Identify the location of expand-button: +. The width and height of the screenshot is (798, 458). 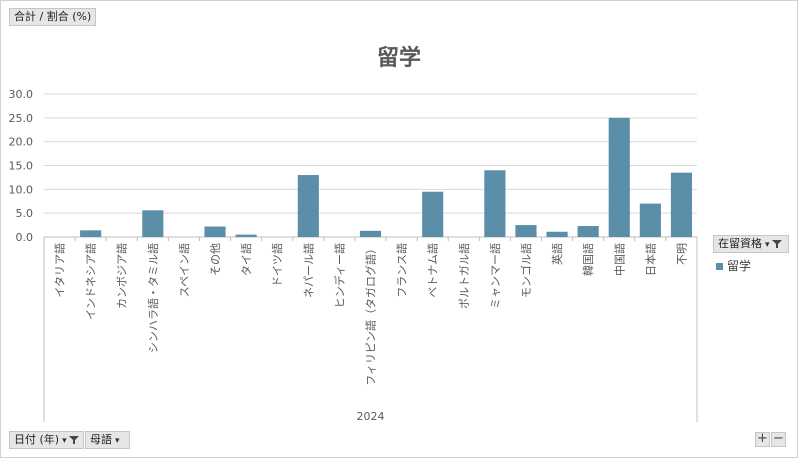
(762, 439).